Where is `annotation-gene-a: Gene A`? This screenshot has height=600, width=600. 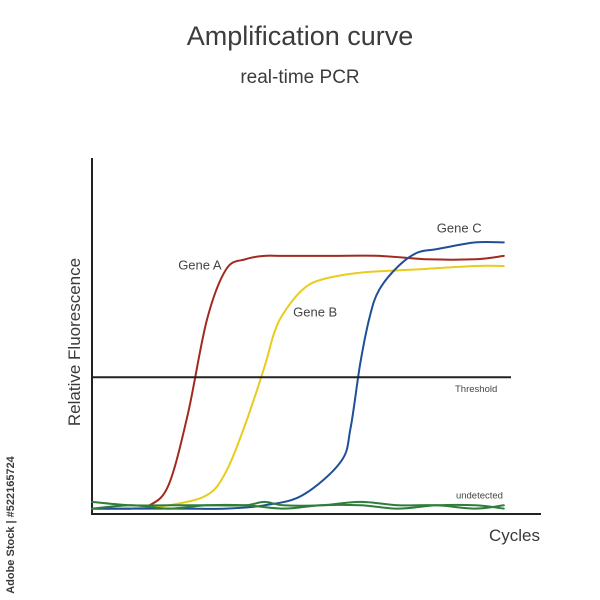
annotation-gene-a: Gene A is located at coordinates (200, 264).